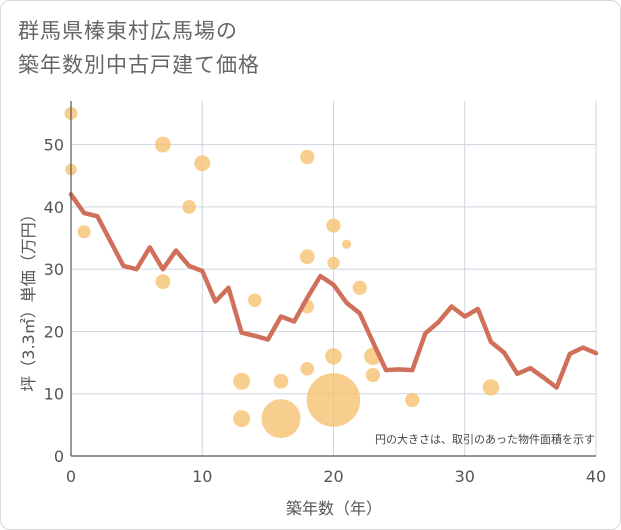 This screenshot has height=530, width=621. What do you see at coordinates (485, 439) in the screenshot?
I see `bubble-size-note: 円の大きさは、取引のあった物件面積を示す` at bounding box center [485, 439].